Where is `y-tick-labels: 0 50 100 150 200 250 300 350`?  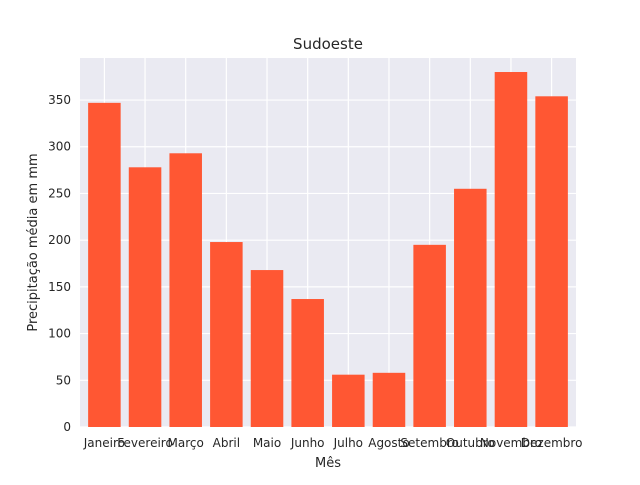 y-tick-labels: 0 50 100 150 200 250 300 350 is located at coordinates (59, 263).